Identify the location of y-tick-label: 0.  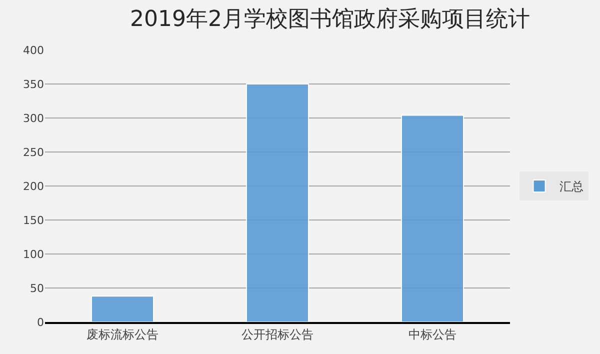
(40, 322).